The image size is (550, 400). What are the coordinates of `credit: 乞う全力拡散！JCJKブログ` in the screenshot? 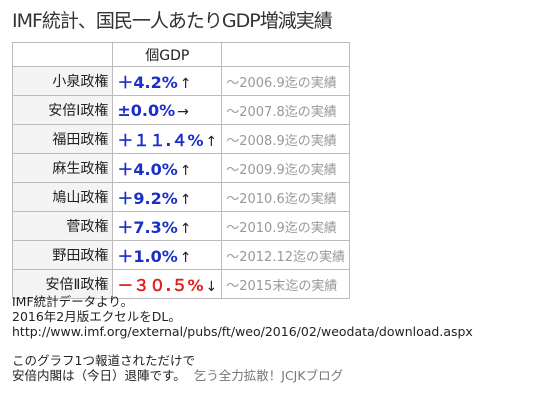 It's located at (268, 375).